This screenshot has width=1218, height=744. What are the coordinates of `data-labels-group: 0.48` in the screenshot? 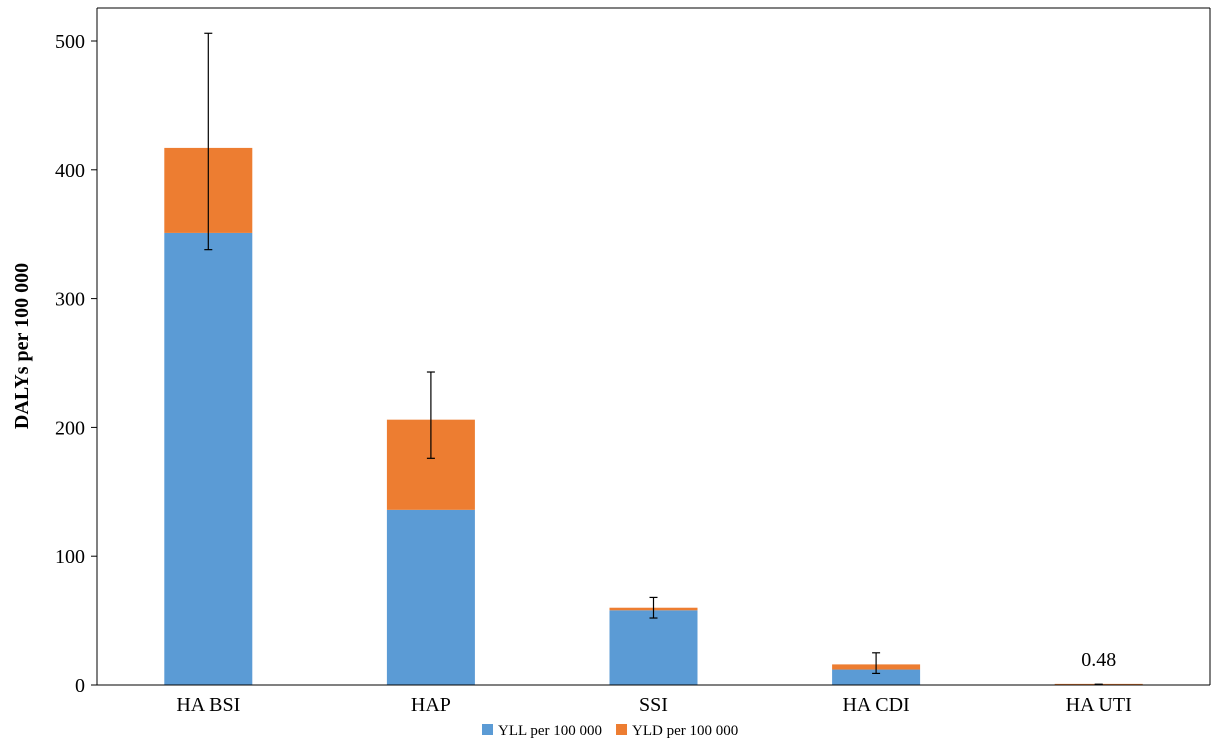 It's located at (1098, 660).